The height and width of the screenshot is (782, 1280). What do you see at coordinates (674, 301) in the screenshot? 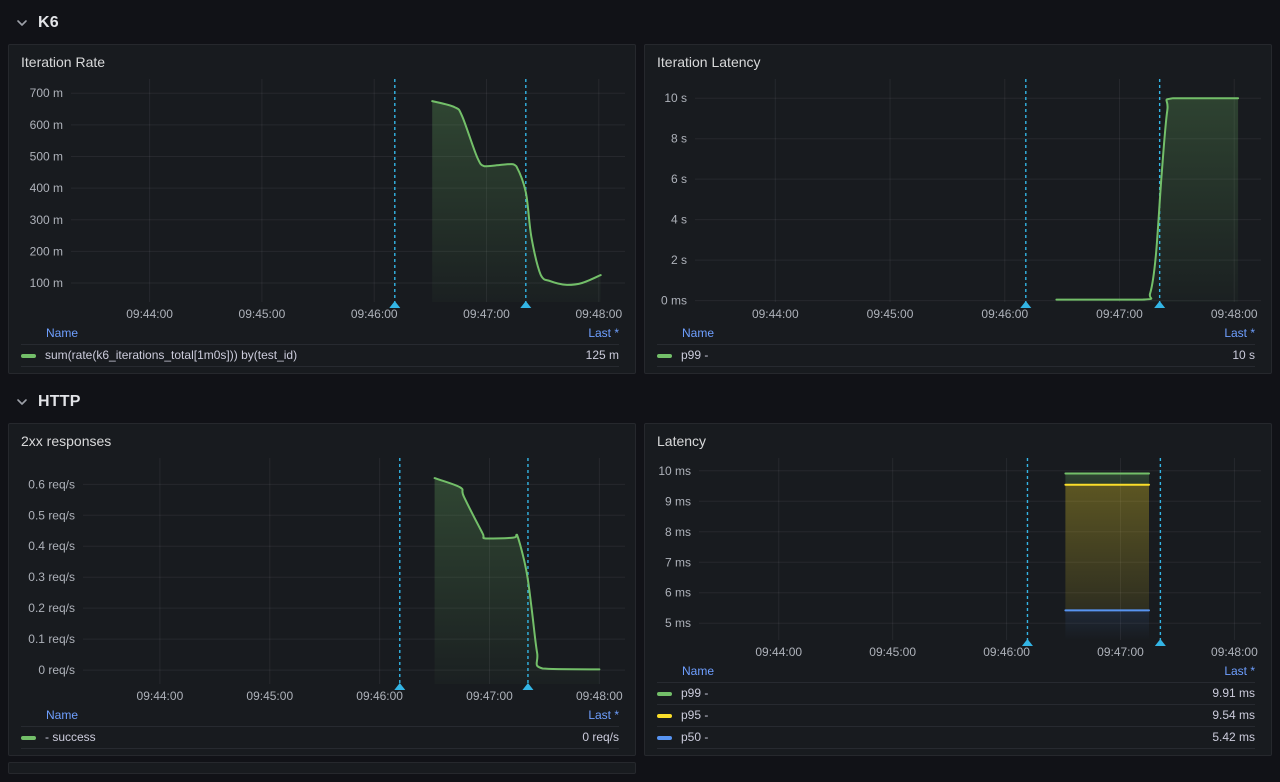
I see `y-axis-label: 0 ms` at bounding box center [674, 301].